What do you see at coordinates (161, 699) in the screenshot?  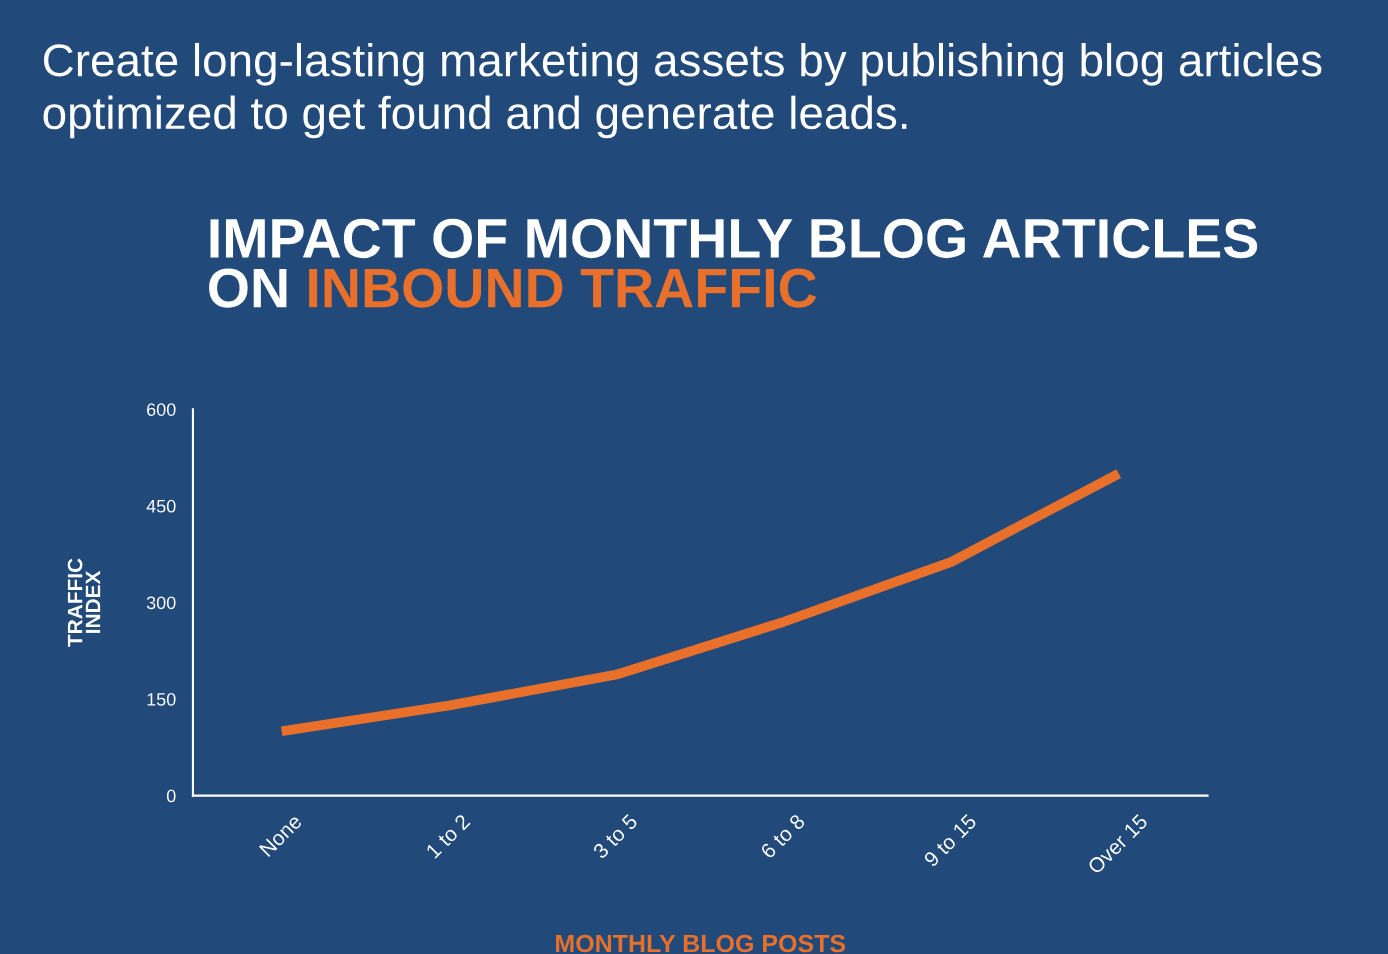 I see `y-tick-label: 150` at bounding box center [161, 699].